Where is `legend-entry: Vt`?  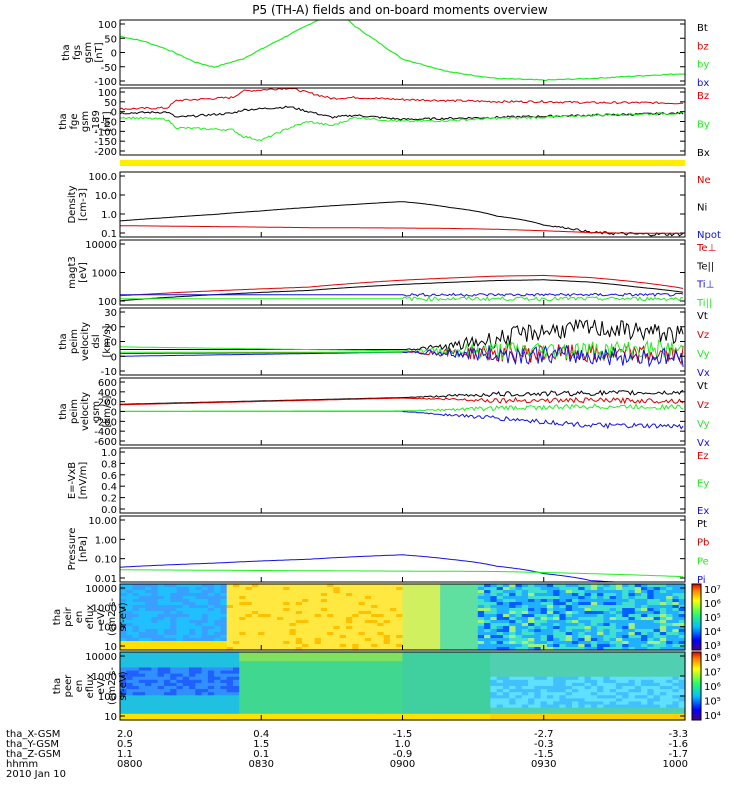 legend-entry: Vt is located at coordinates (702, 386).